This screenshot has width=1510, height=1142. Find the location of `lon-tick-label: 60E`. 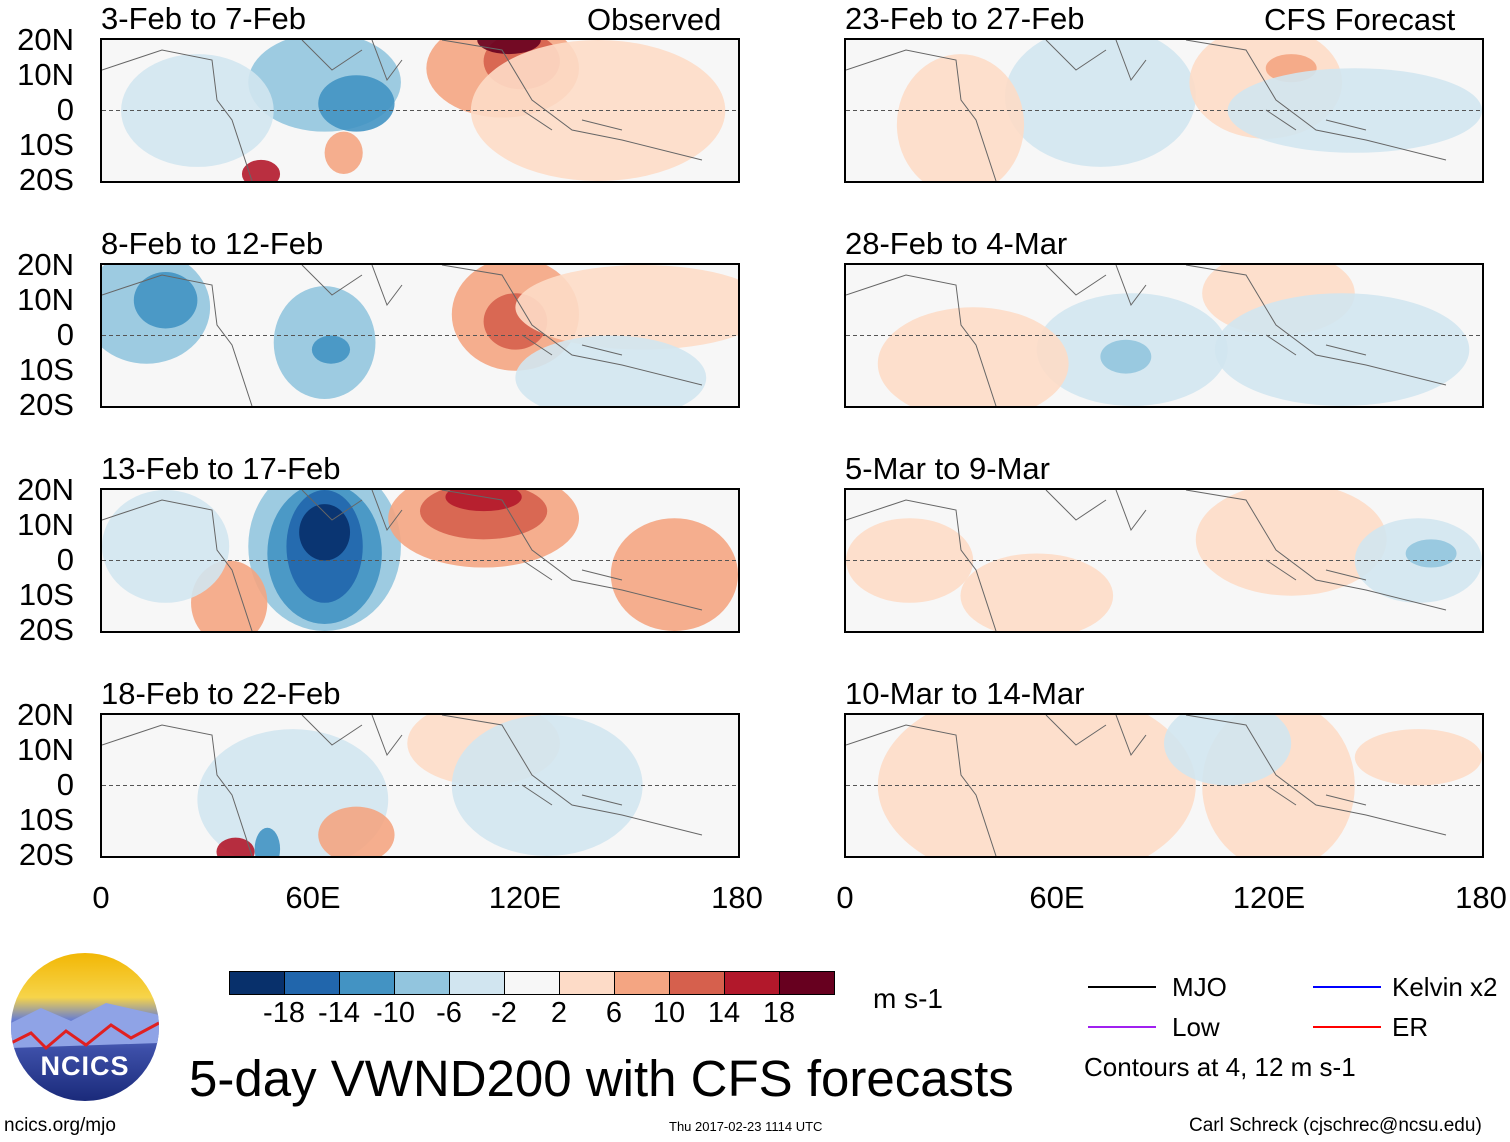

lon-tick-label: 60E is located at coordinates (1057, 897).